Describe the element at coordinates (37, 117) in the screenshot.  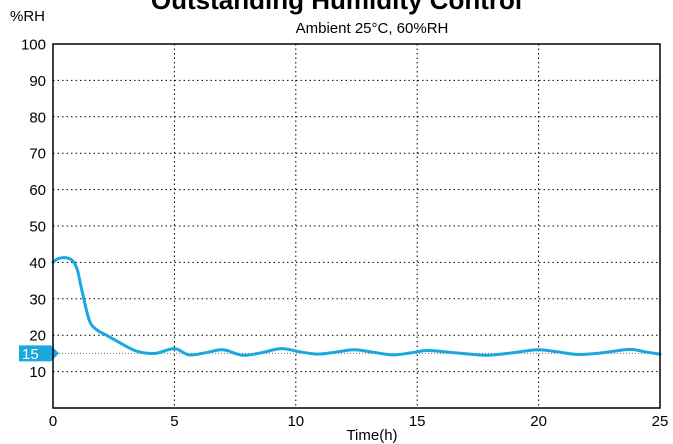
I see `y-tick-label: 80` at that location.